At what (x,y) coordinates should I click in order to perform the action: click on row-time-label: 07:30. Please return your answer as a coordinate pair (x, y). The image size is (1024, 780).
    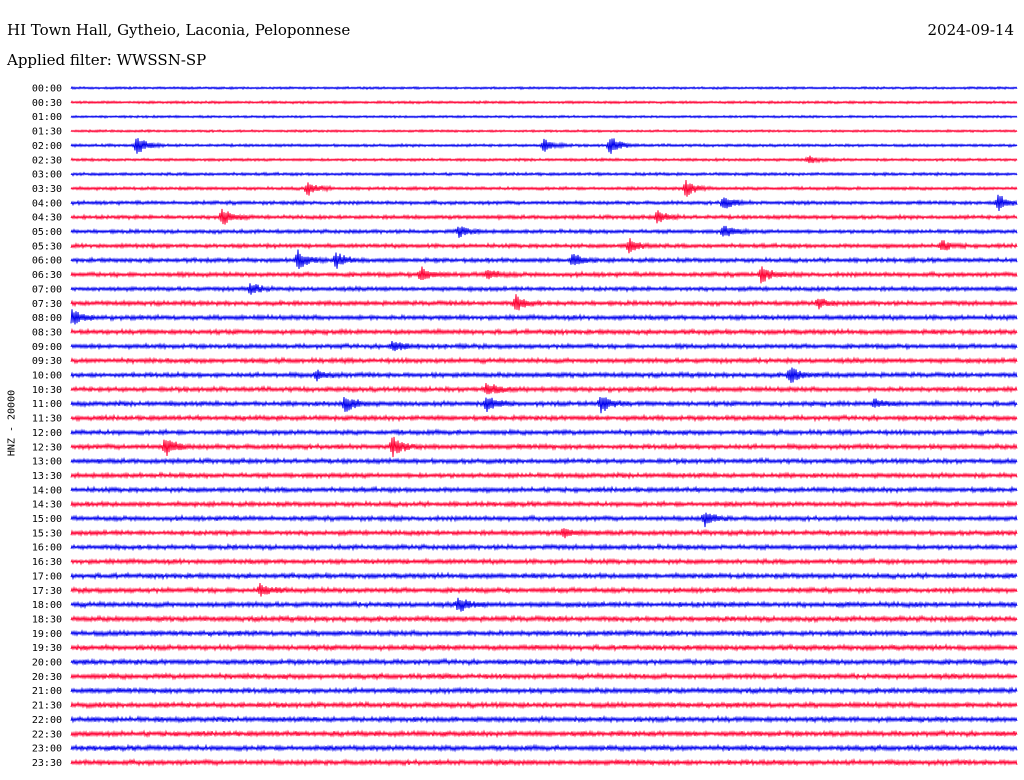
    Looking at the image, I should click on (47, 304).